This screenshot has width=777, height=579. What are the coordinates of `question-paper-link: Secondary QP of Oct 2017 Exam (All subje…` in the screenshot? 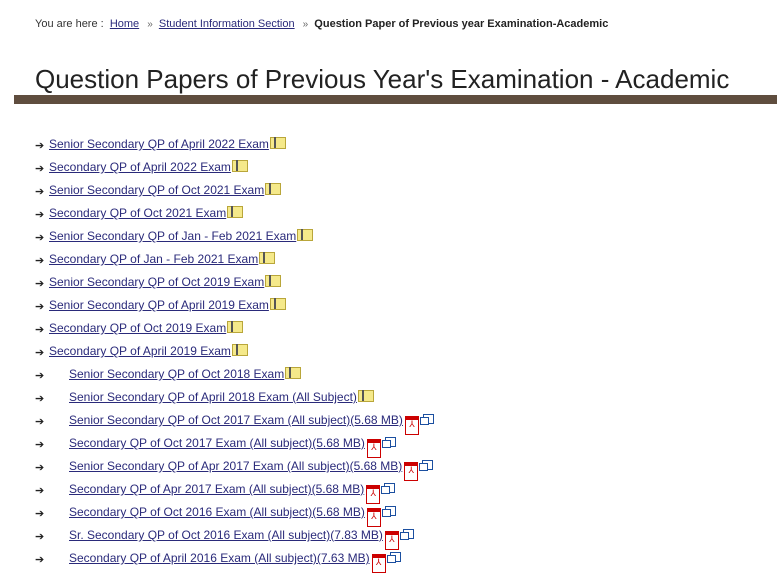 It's located at (232, 447).